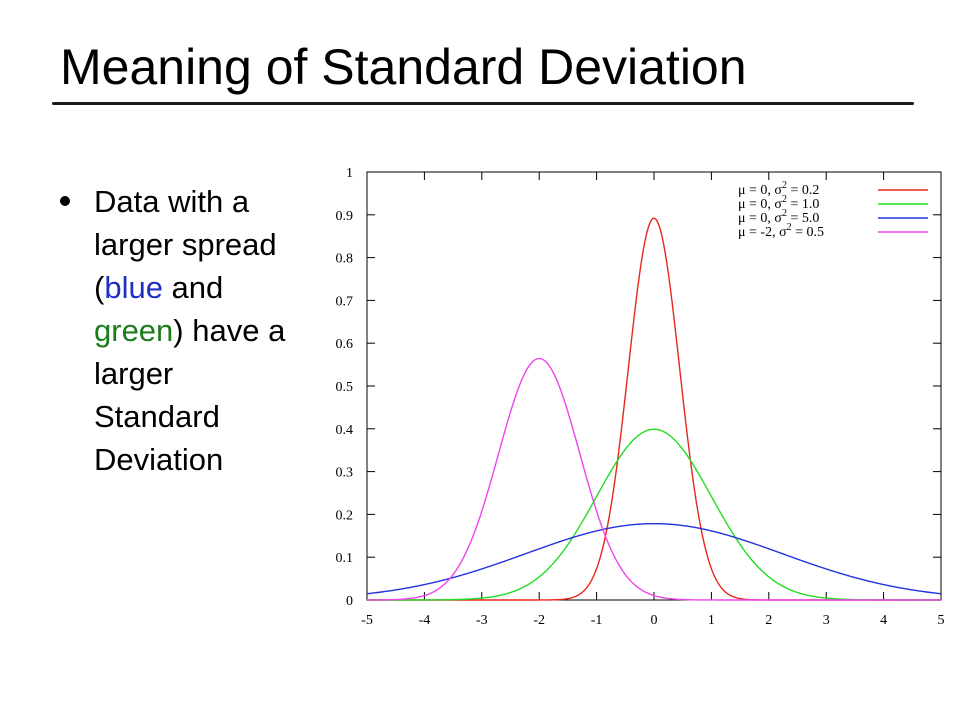 The height and width of the screenshot is (720, 960). What do you see at coordinates (193, 287) in the screenshot?
I see `bullet-text-fragment: and` at bounding box center [193, 287].